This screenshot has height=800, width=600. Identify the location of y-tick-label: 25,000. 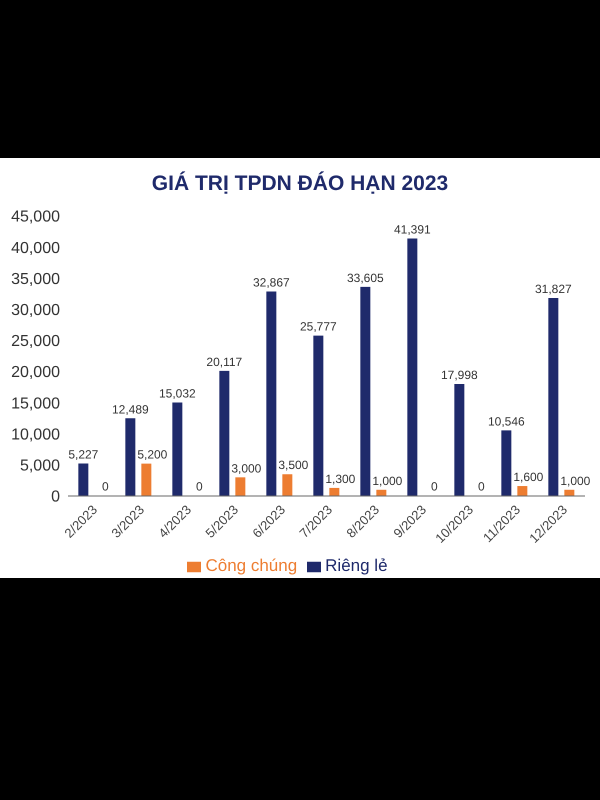
(35, 341).